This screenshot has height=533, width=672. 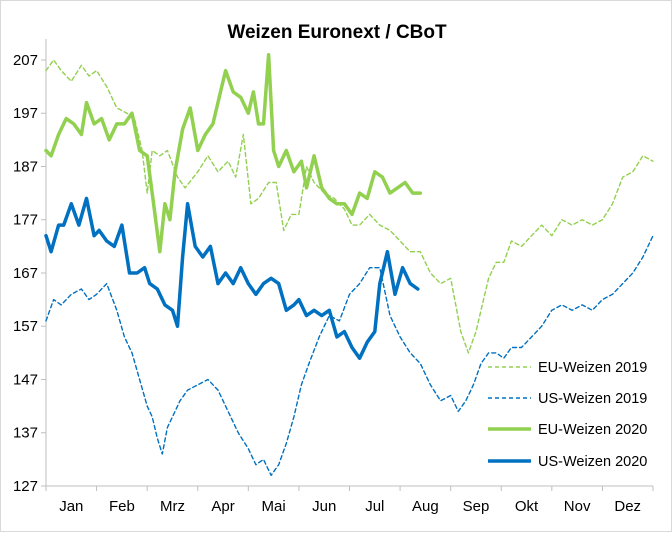 I want to click on x-tick-label: Dez, so click(x=627, y=506).